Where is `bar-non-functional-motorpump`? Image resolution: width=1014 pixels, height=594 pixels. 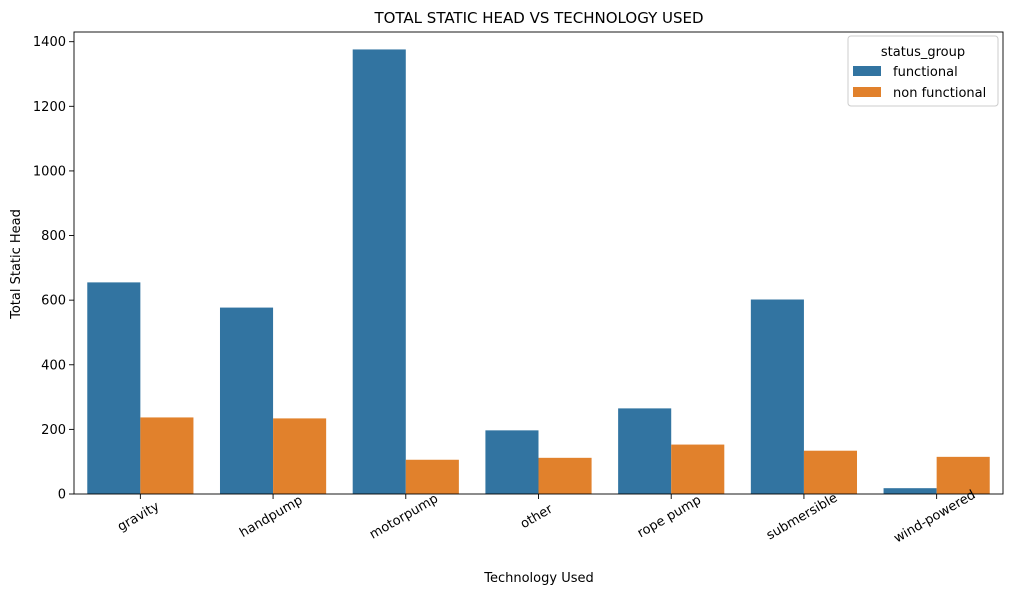 bar-non-functional-motorpump is located at coordinates (432, 476).